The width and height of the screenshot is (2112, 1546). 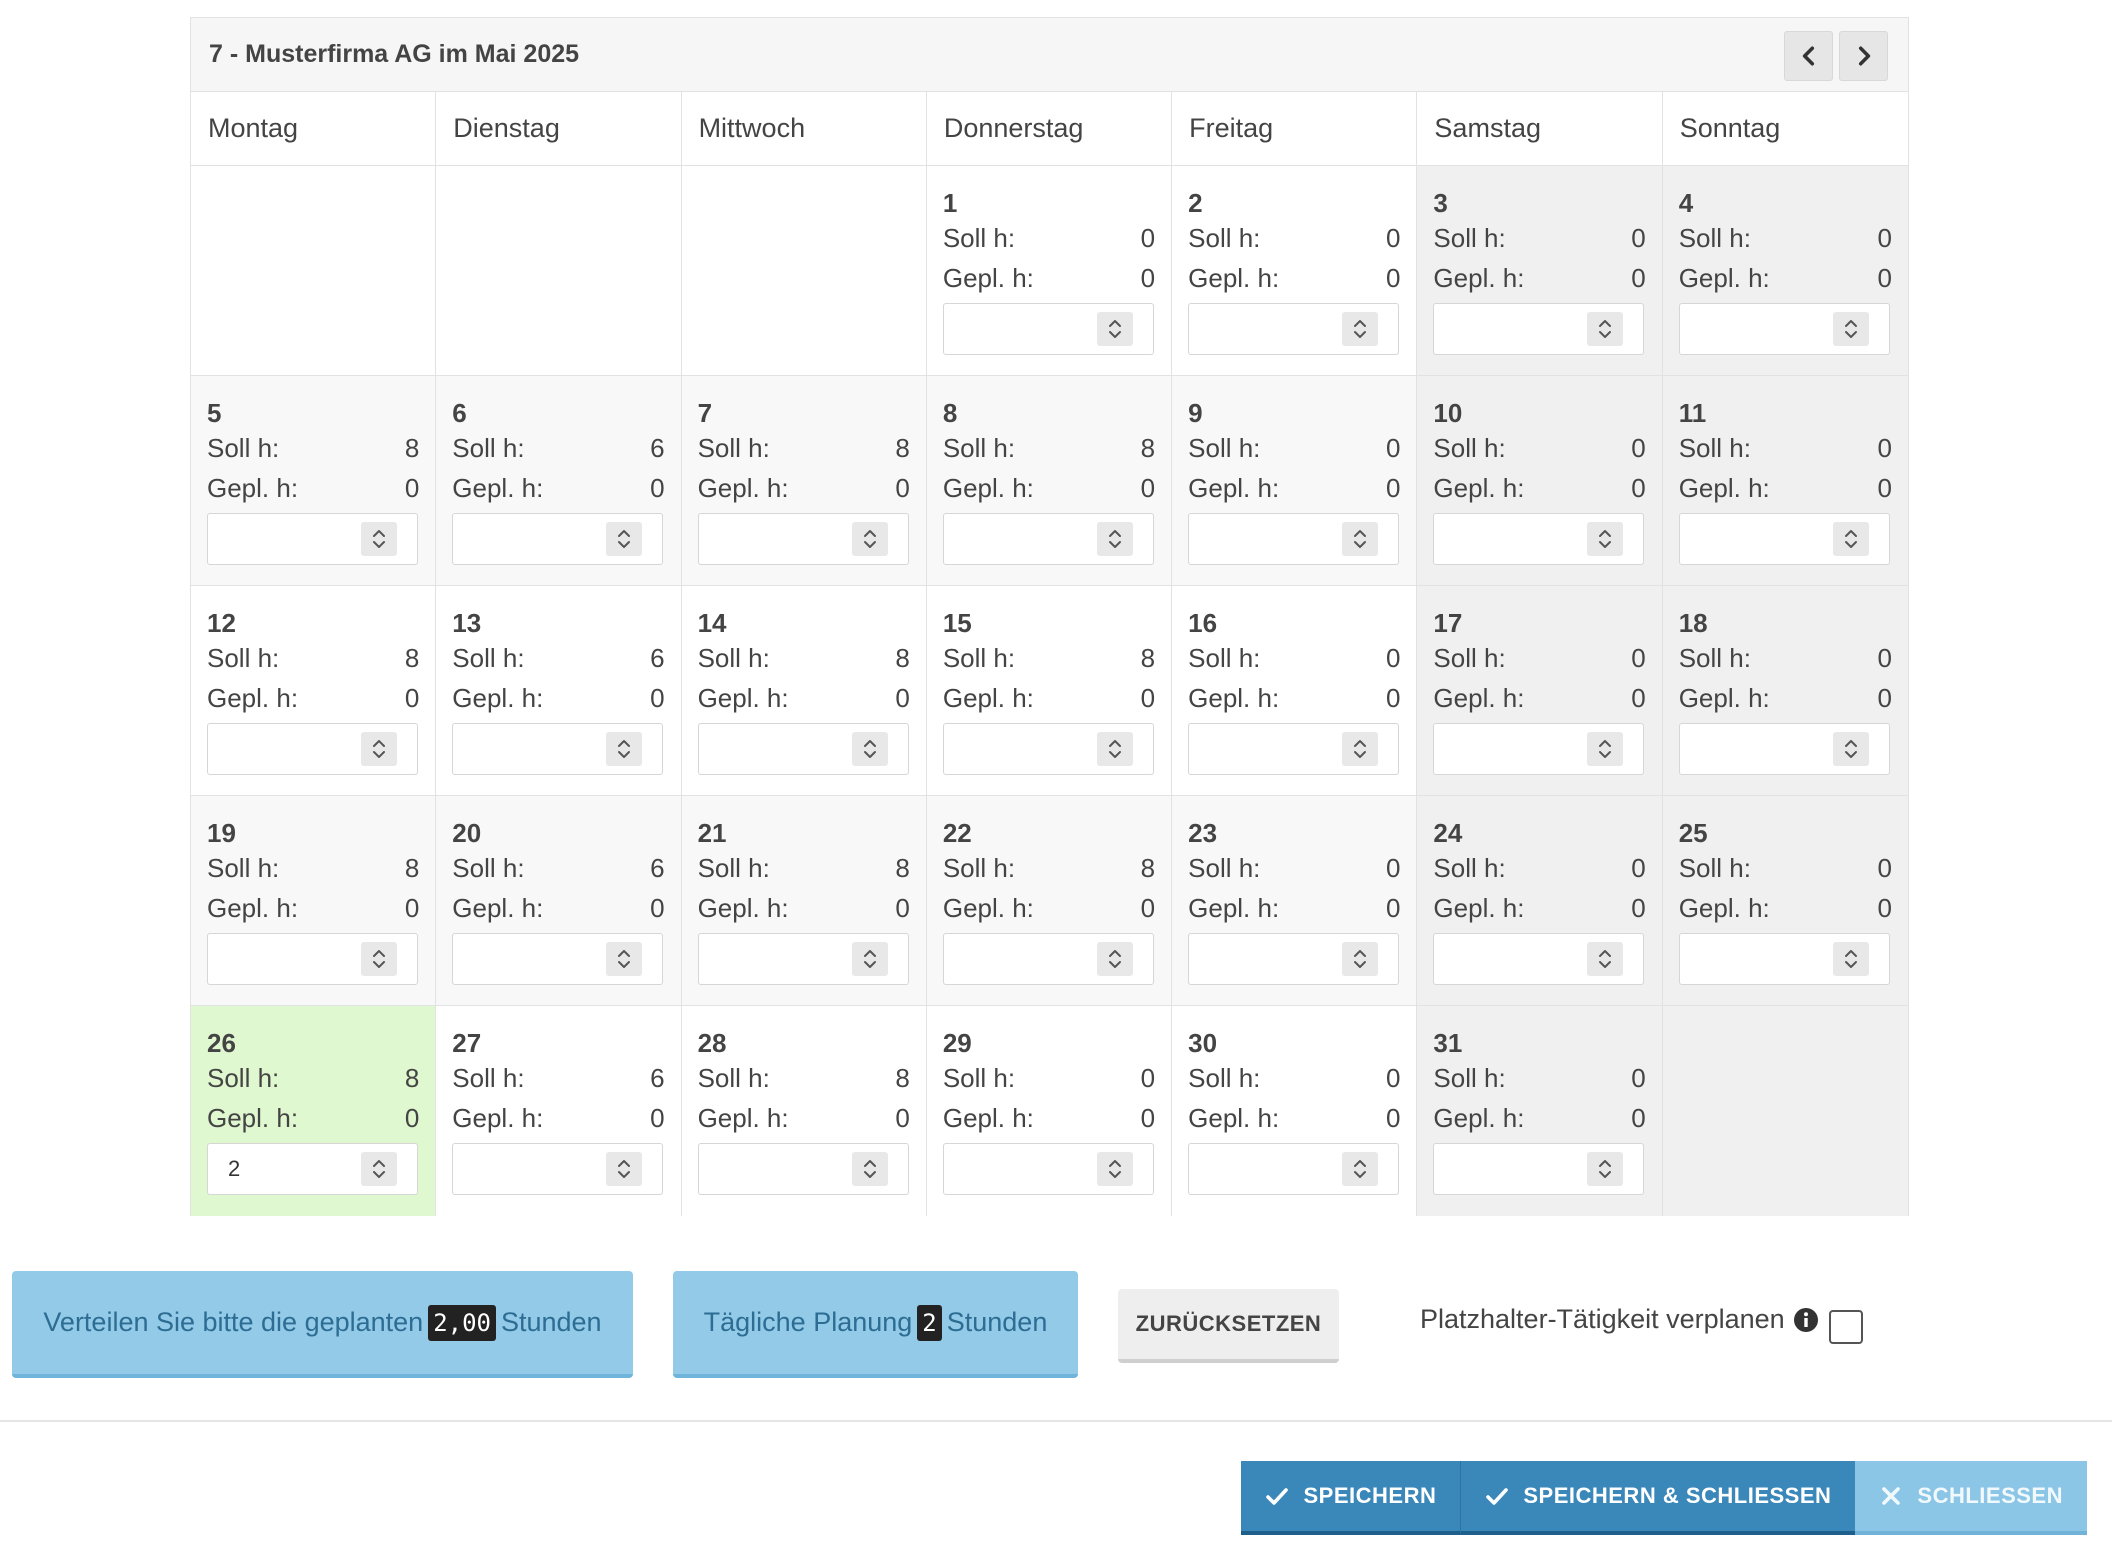 What do you see at coordinates (1677, 1495) in the screenshot?
I see `save-and-close-label: SPEICHERN & SCHLIESSEN` at bounding box center [1677, 1495].